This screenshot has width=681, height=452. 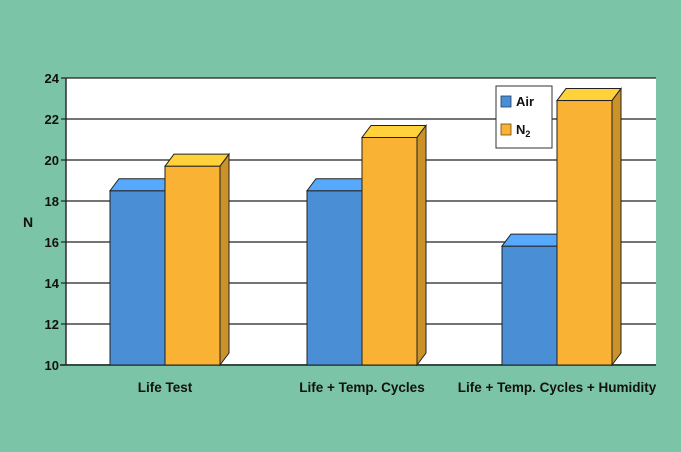 I want to click on legend: Air N2, so click(x=524, y=117).